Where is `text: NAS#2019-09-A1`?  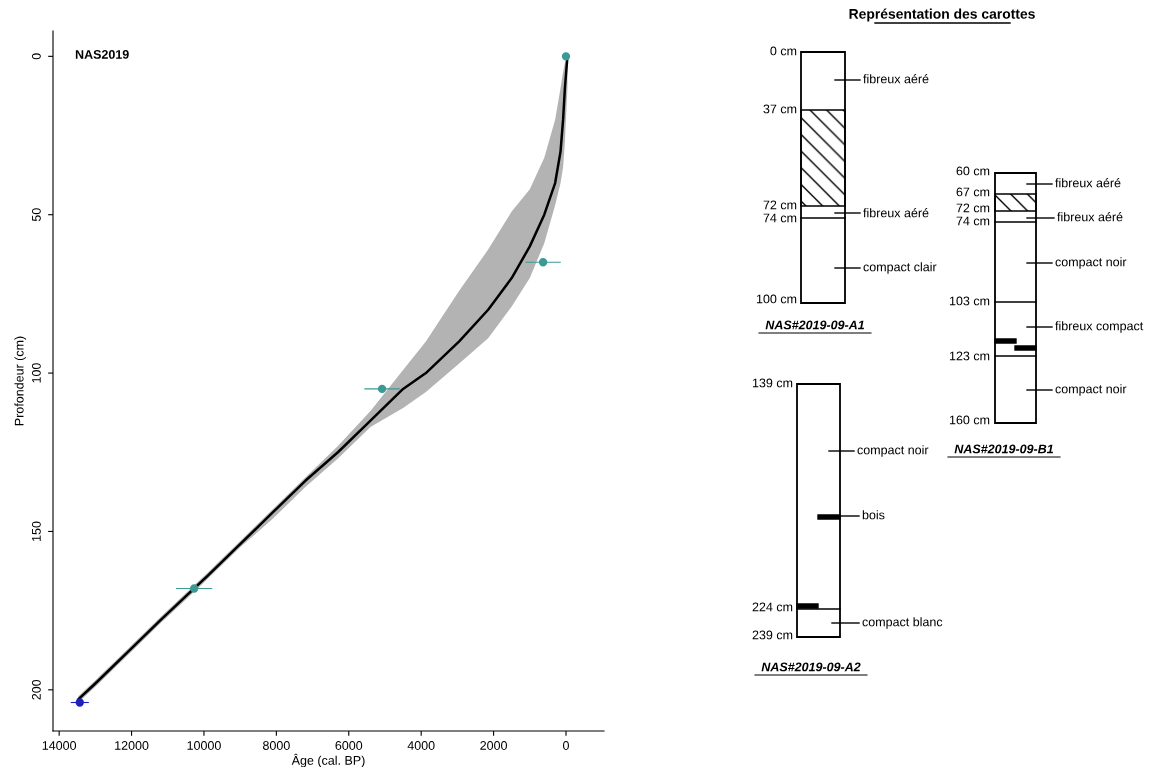
text: NAS#2019-09-A1 is located at coordinates (815, 325).